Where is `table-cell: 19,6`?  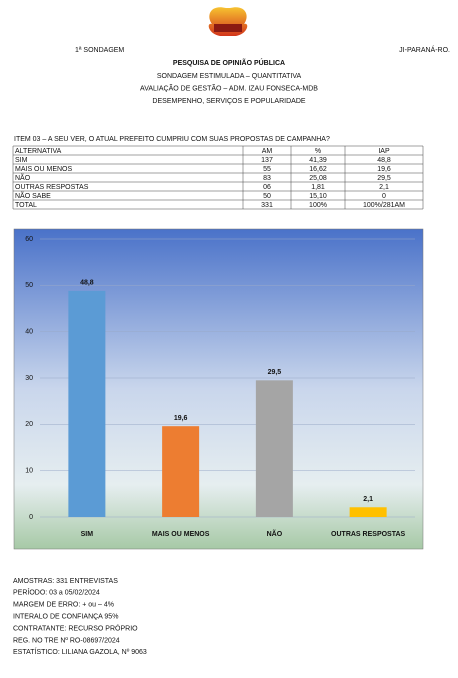
table-cell: 19,6 is located at coordinates (384, 169).